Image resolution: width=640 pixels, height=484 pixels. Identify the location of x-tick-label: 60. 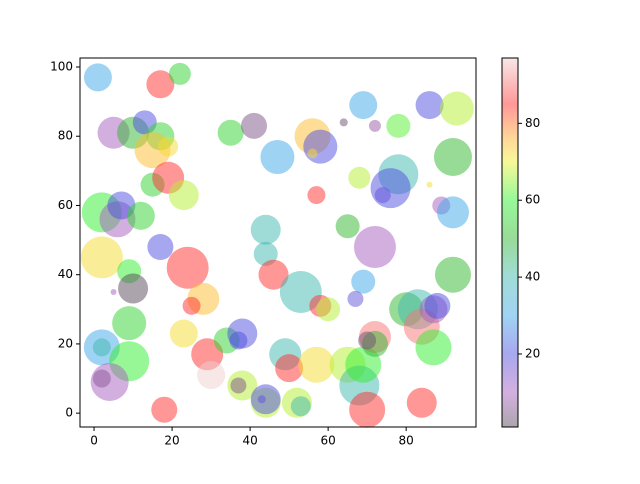
(327, 441).